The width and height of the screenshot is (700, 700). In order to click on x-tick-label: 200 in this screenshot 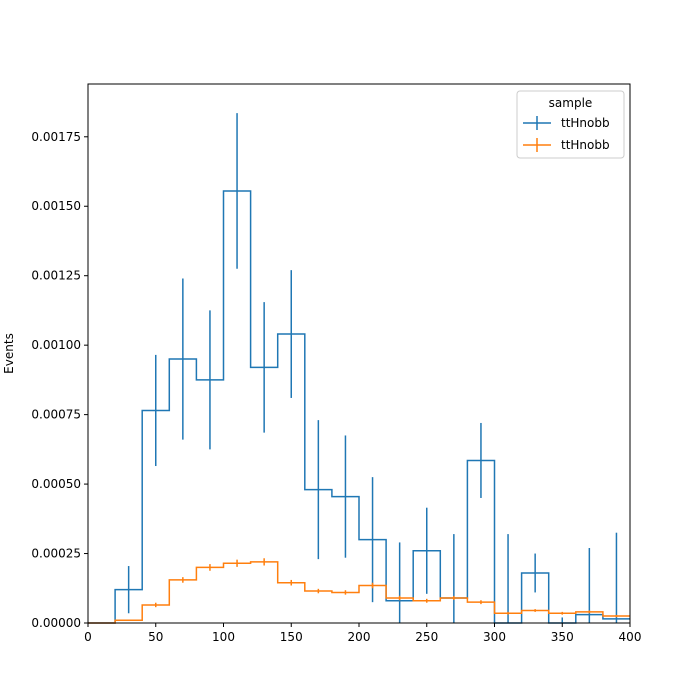, I will do `click(359, 637)`.